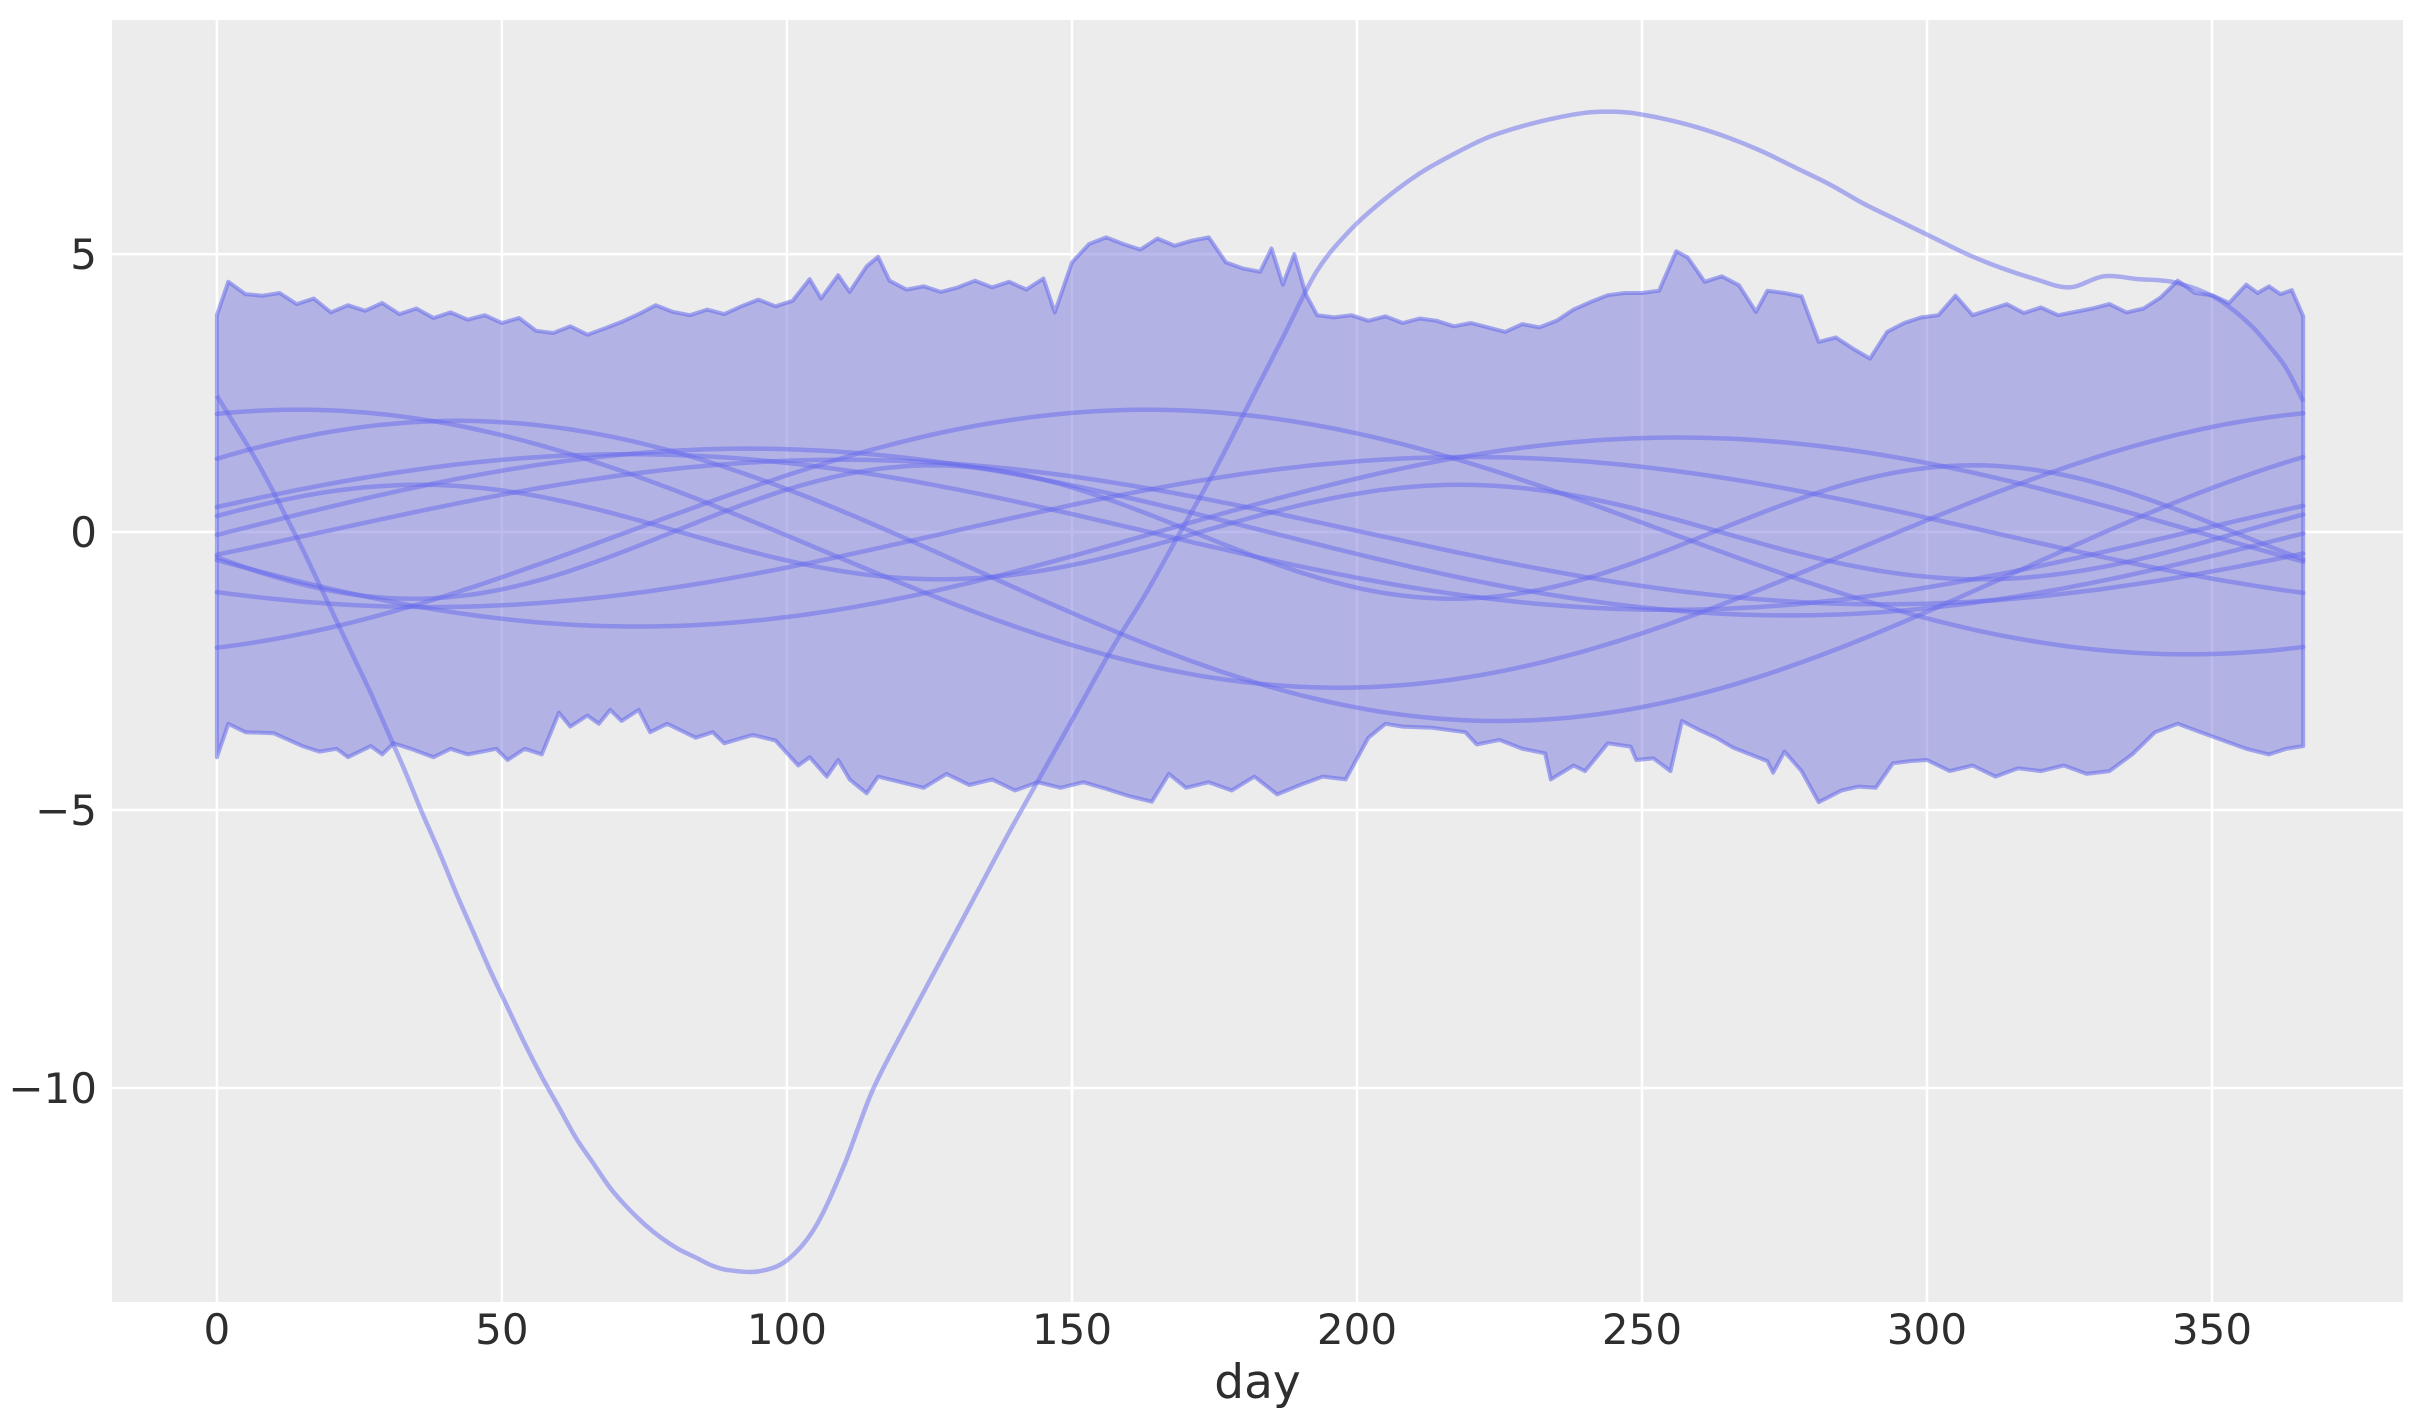  Describe the element at coordinates (1228, 1329) in the screenshot. I see `x-tick-labels: 0 50 100 150 200 250 300 350` at that location.